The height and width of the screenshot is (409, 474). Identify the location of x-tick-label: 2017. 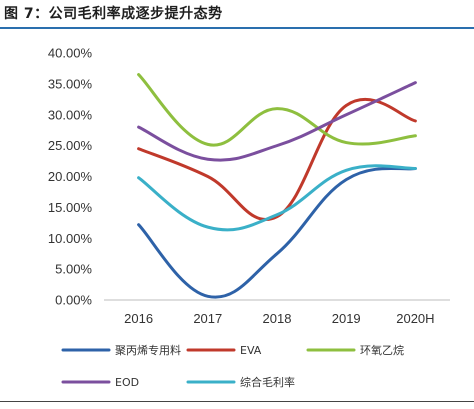
(207, 318).